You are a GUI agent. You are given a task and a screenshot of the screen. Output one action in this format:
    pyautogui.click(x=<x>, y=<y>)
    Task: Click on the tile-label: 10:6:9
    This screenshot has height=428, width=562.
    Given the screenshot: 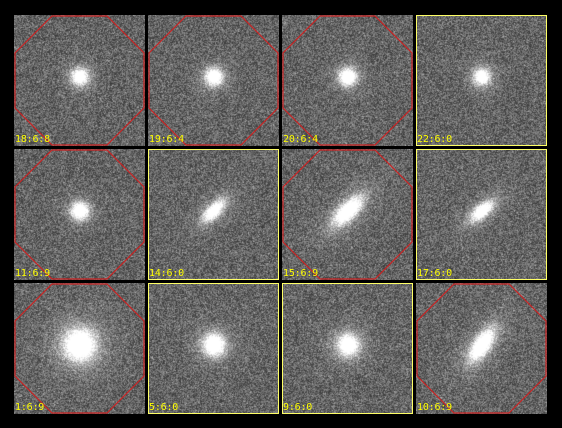 What is the action you would take?
    pyautogui.click(x=434, y=407)
    